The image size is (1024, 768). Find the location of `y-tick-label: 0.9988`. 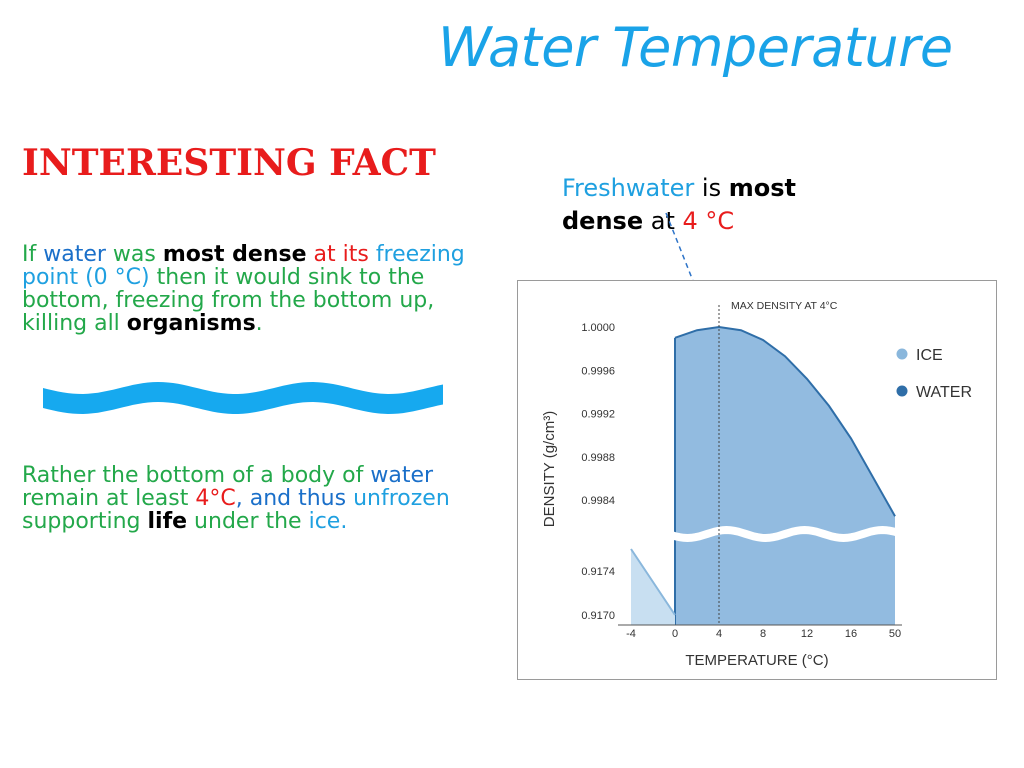

y-tick-label: 0.9988 is located at coordinates (598, 458).